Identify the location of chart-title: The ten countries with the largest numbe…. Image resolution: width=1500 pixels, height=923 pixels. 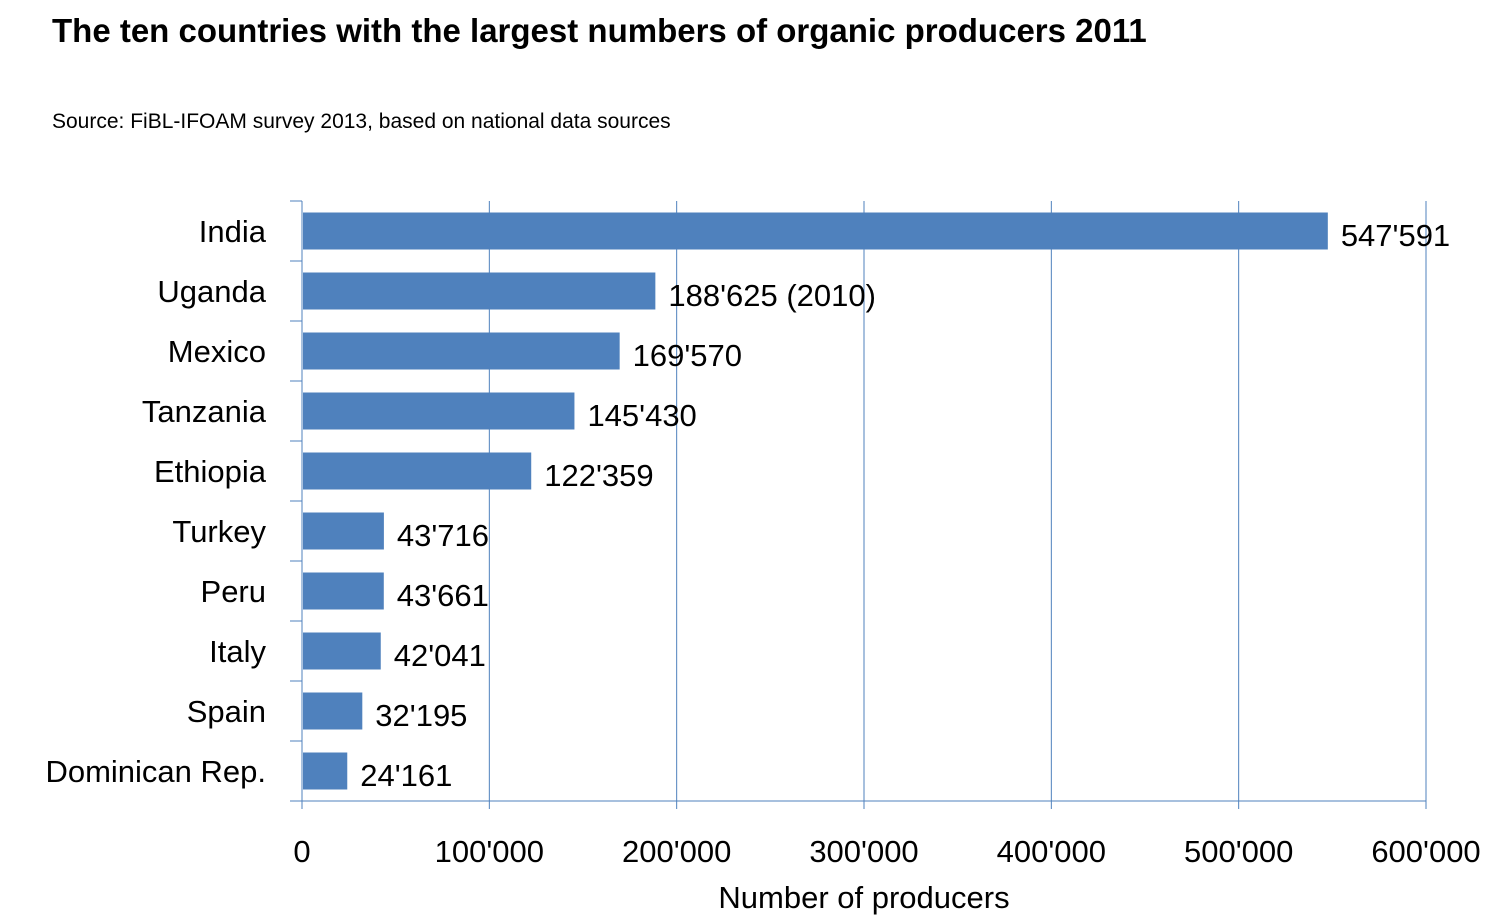
(599, 30).